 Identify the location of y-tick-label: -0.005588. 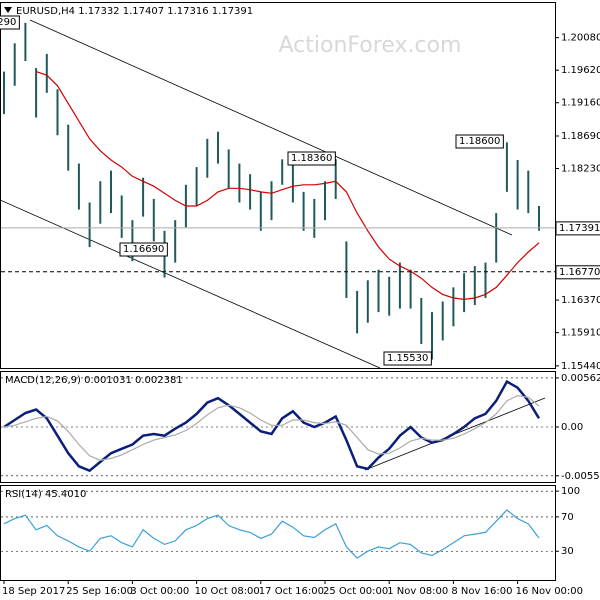
(580, 476).